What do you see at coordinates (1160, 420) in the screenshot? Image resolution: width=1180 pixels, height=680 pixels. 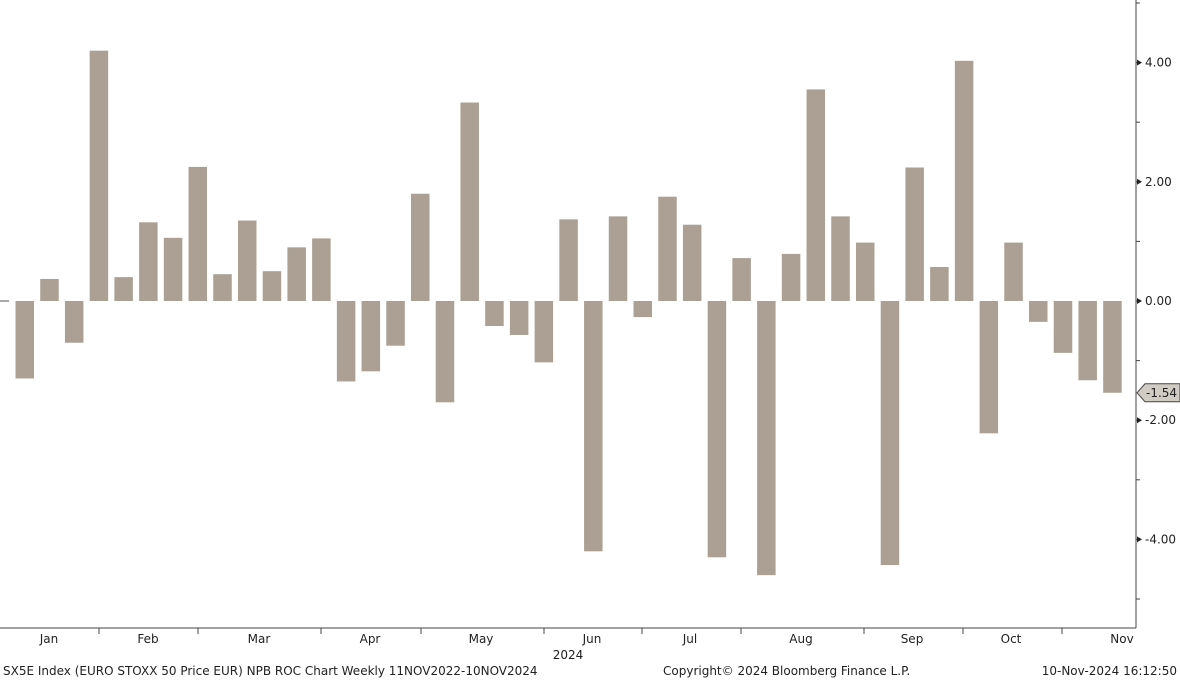 I see `y-tick-label: -2.00` at bounding box center [1160, 420].